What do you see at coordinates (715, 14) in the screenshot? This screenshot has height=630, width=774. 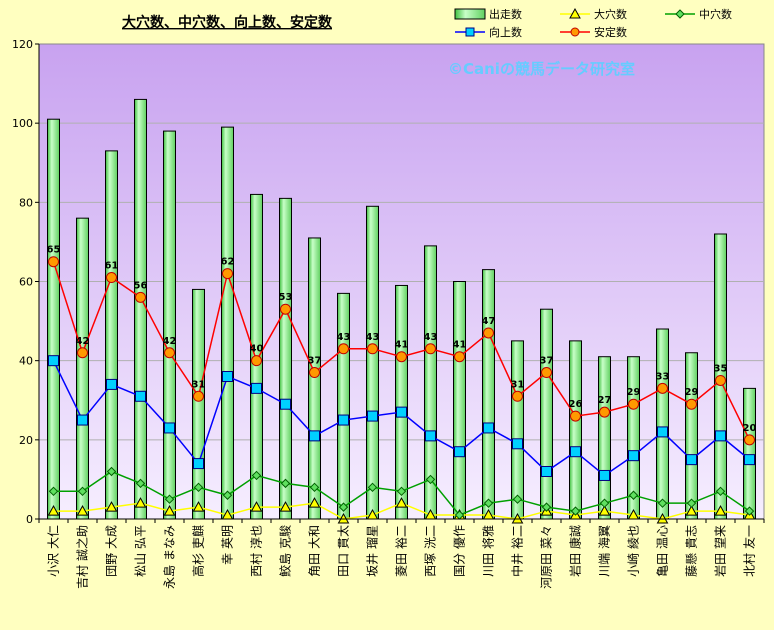 I see `legend-label: 中穴数` at bounding box center [715, 14].